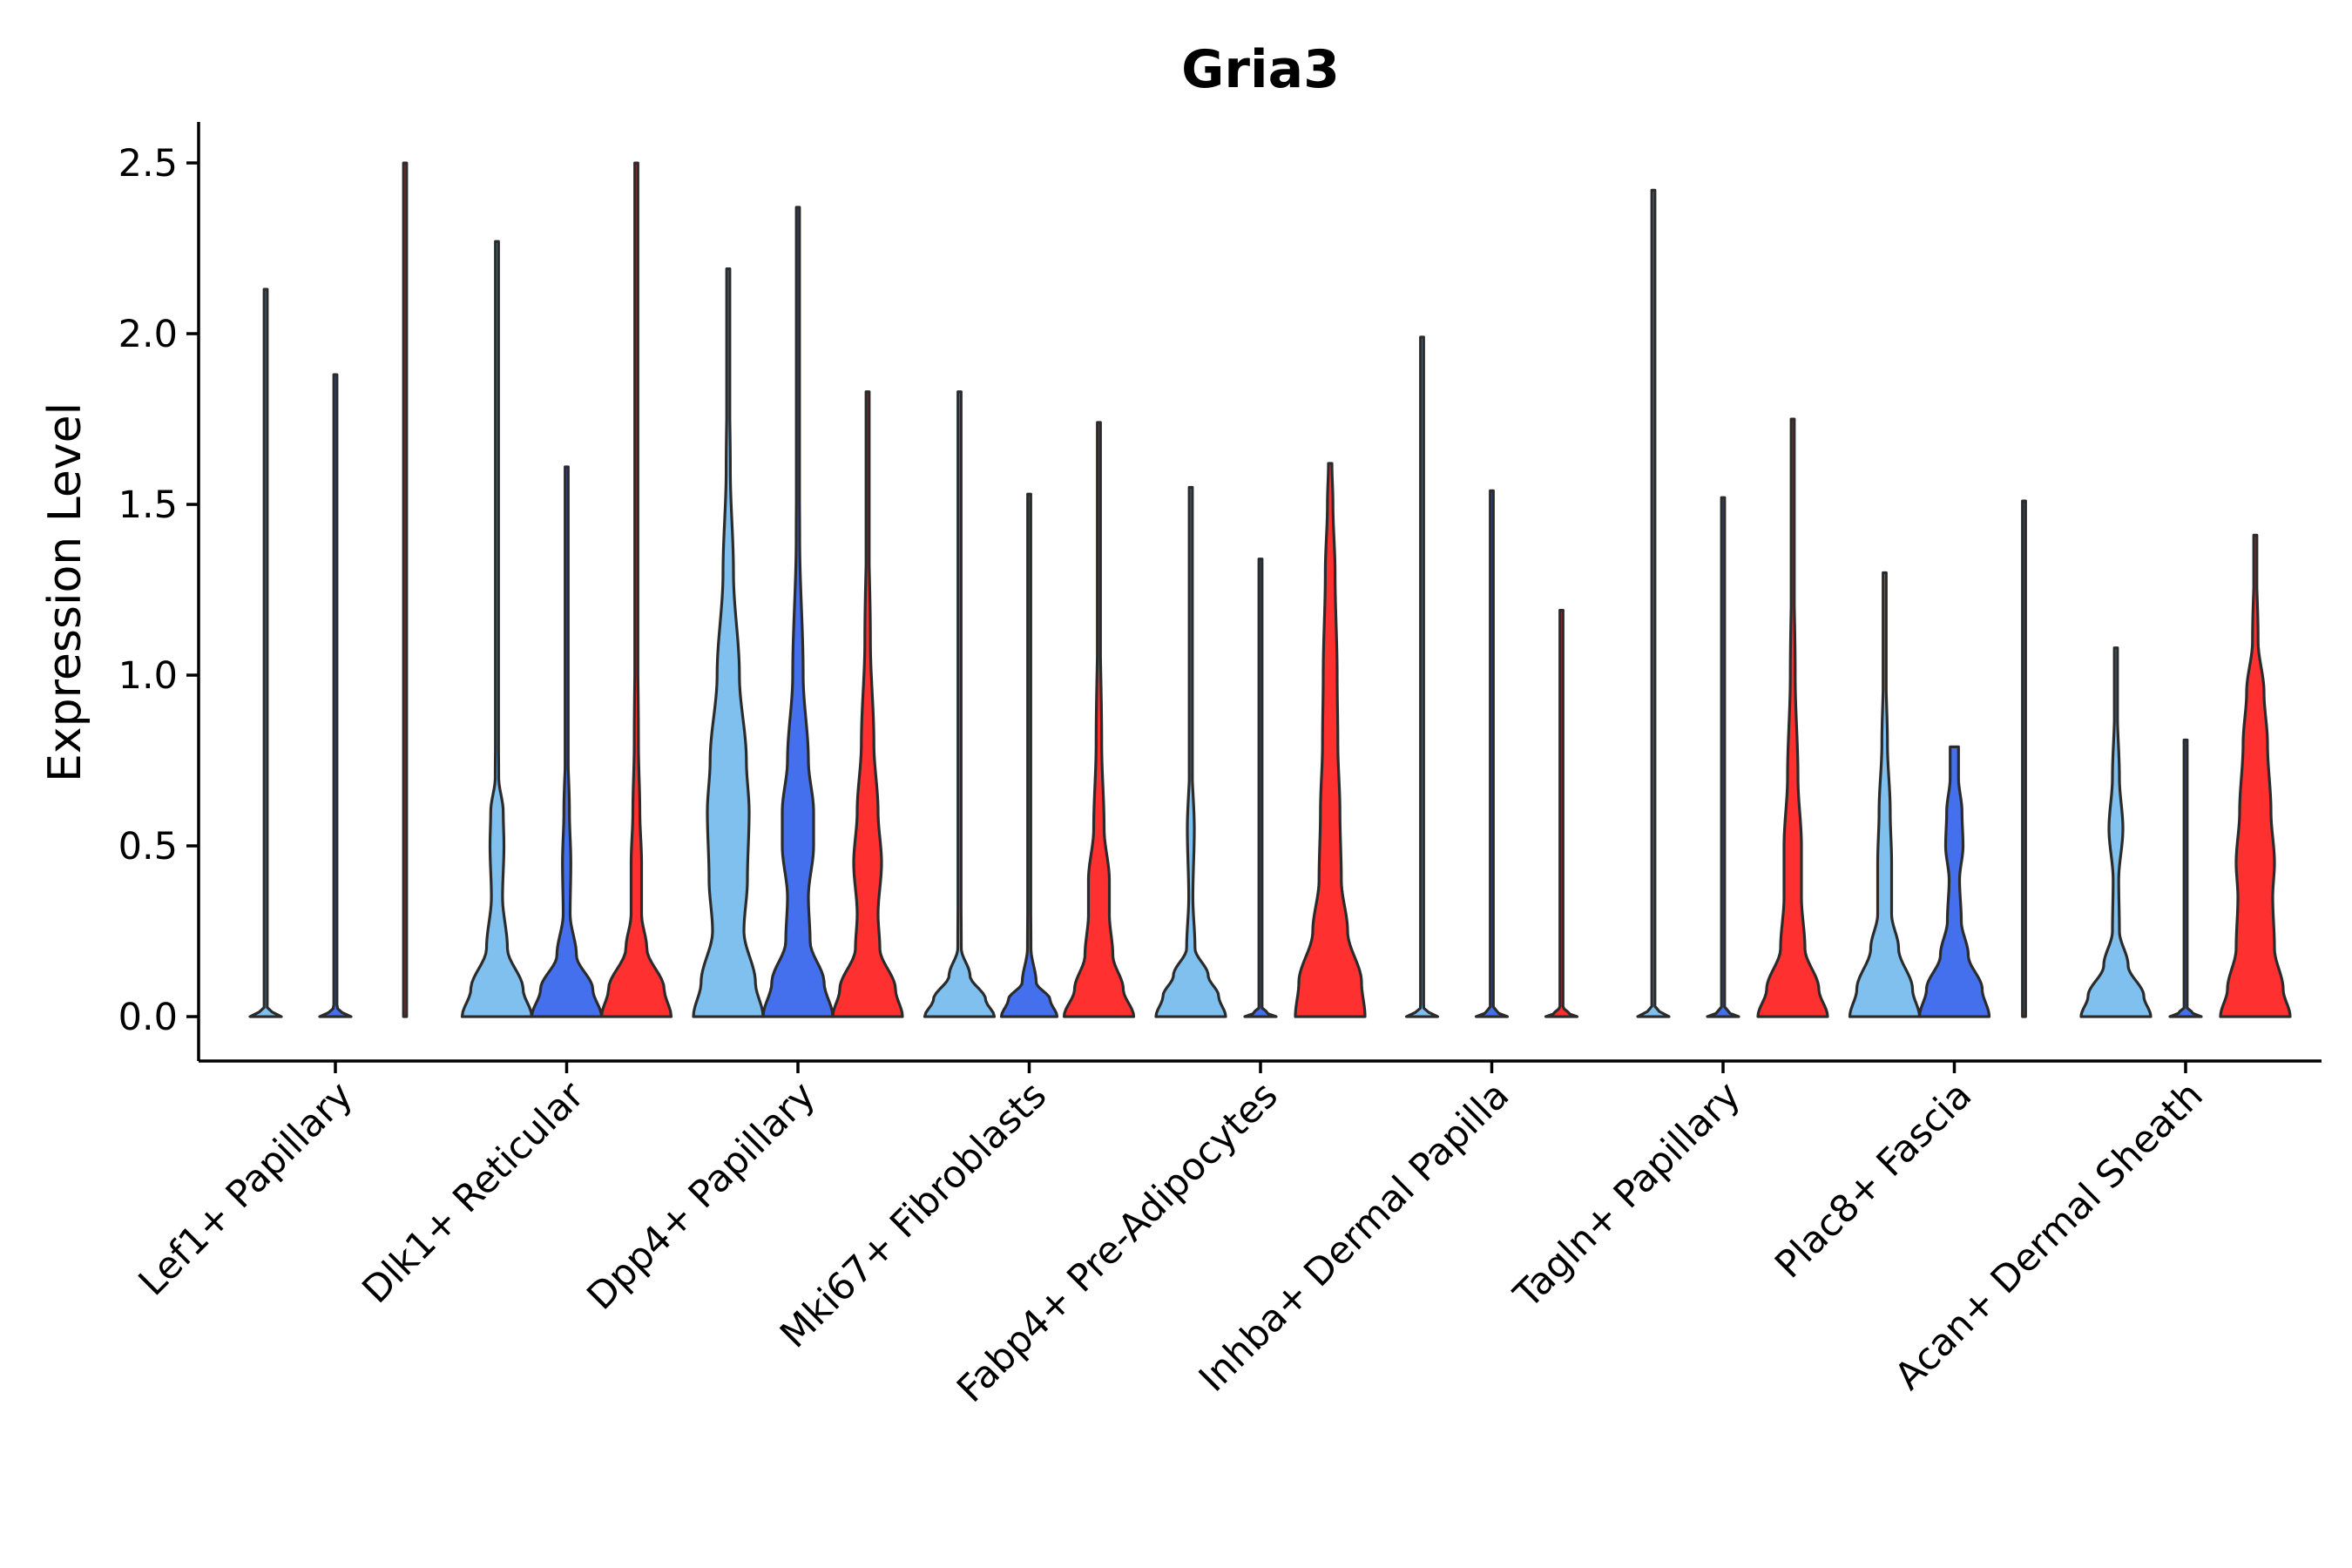 The image size is (2352, 1568). I want to click on x-tick-label: Mki67+ Fibroblasts, so click(914, 1214).